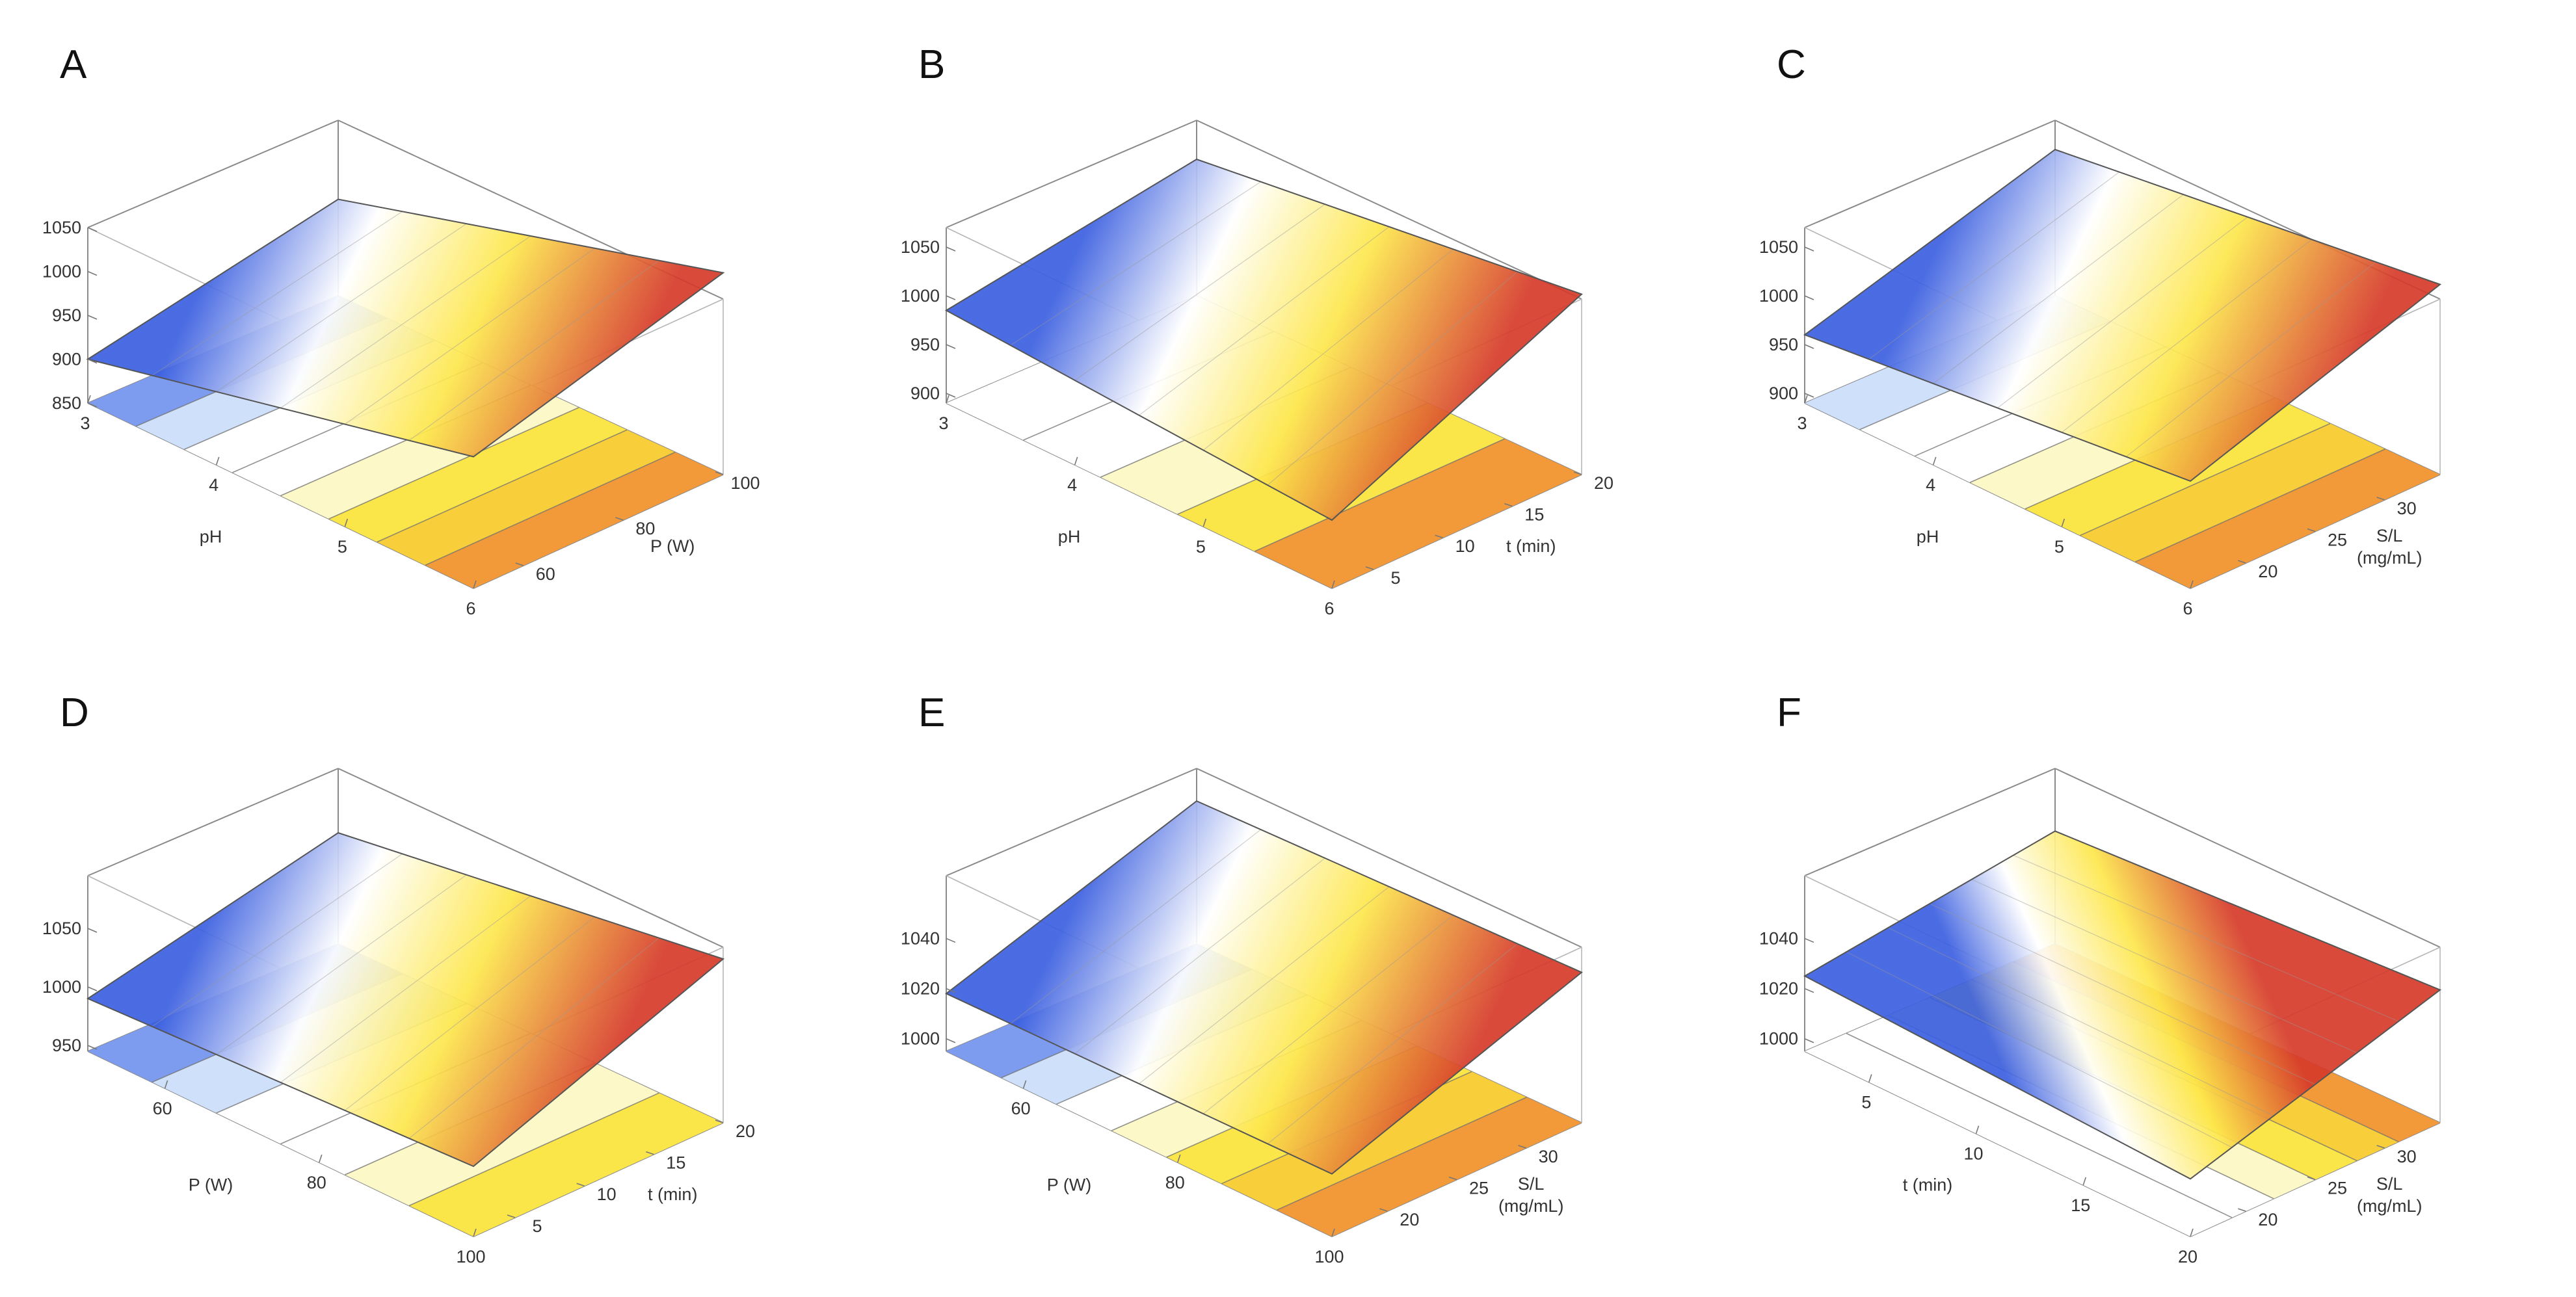 The width and height of the screenshot is (2576, 1297). I want to click on x-axis-title: P (W), so click(1069, 1185).